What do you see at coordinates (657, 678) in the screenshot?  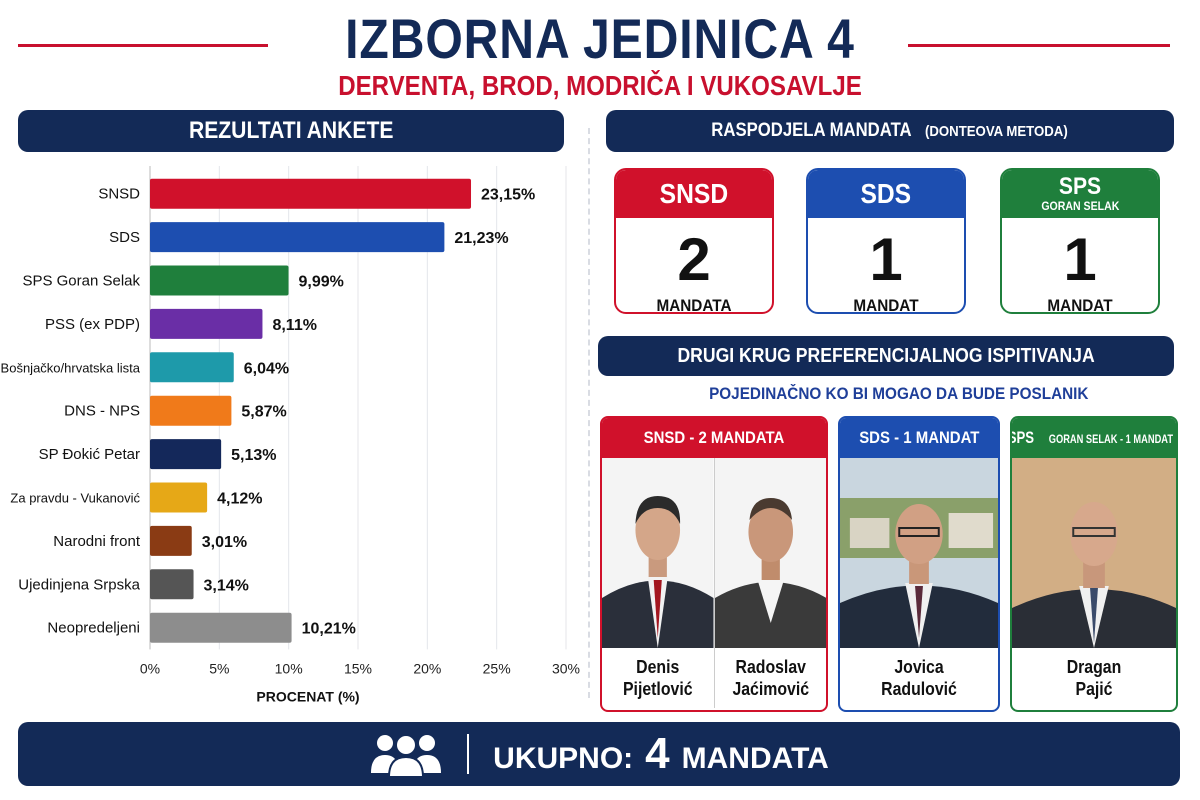 I see `candidate-name: Denis Pijetlović` at bounding box center [657, 678].